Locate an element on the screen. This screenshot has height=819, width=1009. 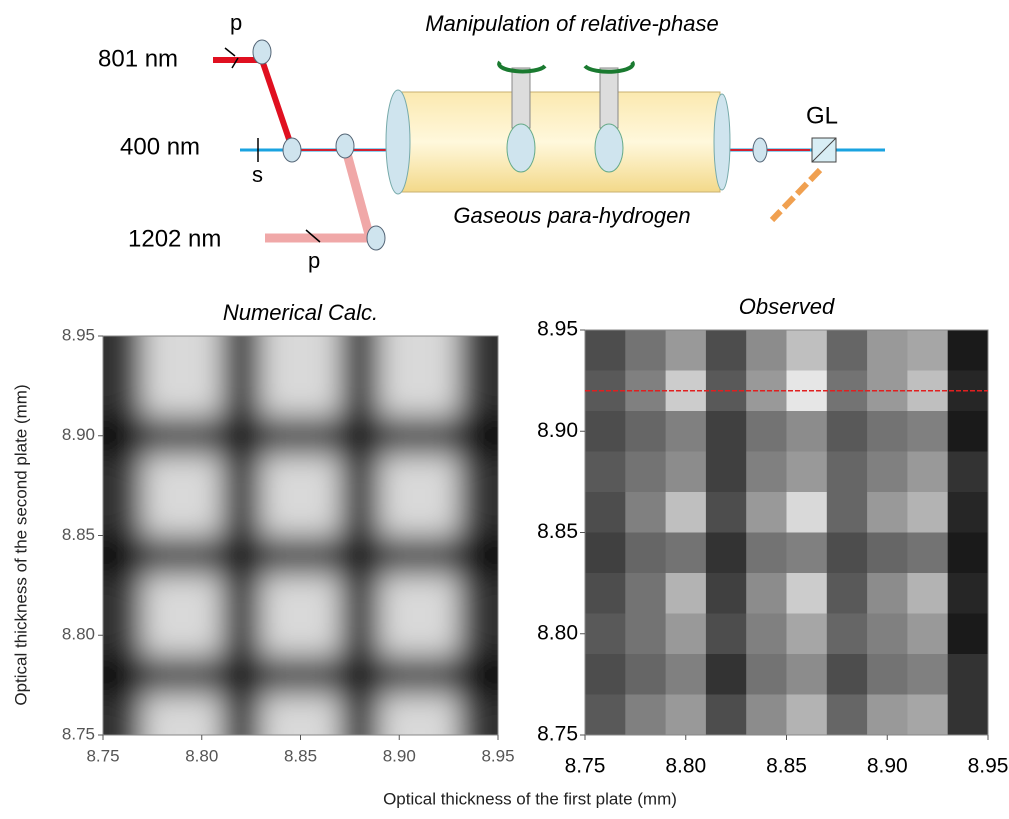
polarizer-label: GL is located at coordinates (822, 115).